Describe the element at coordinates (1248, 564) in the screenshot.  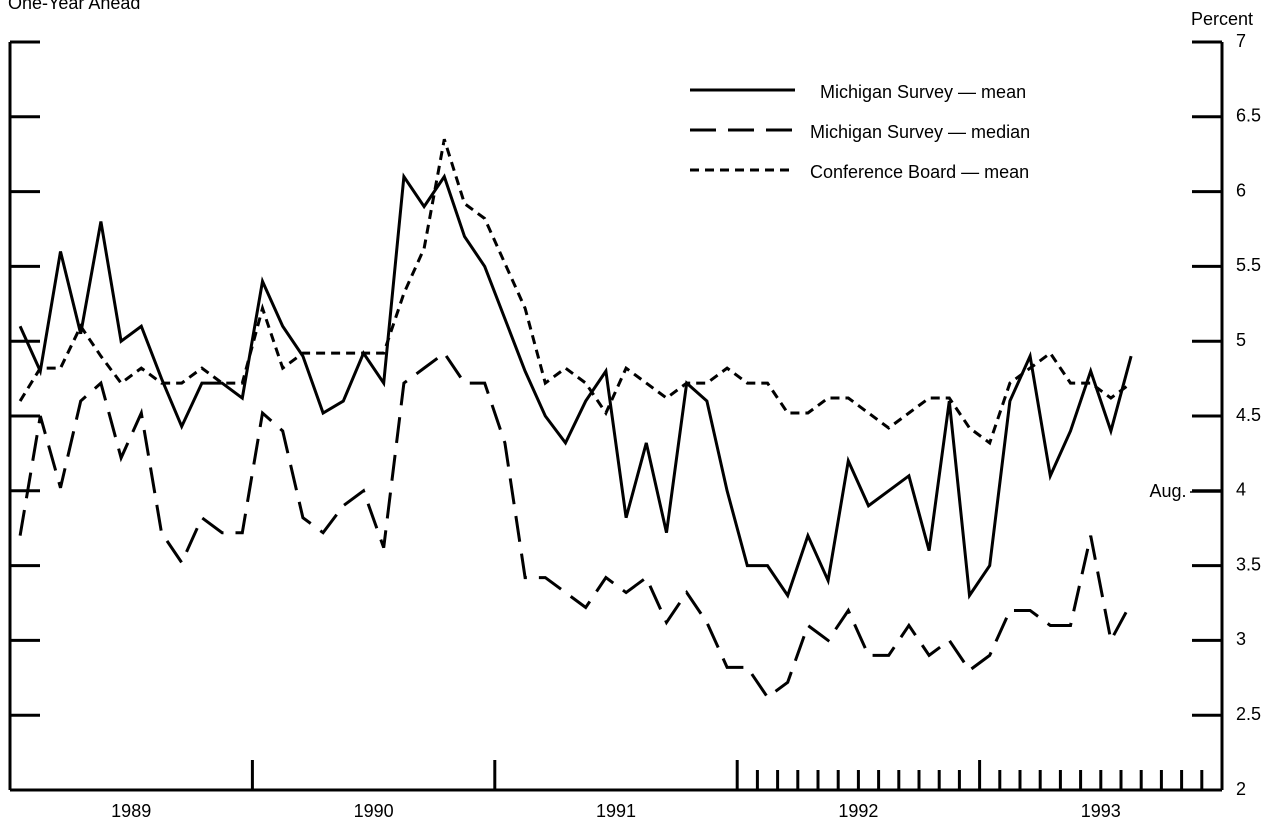
I see `y-tick-label: 3.5` at that location.